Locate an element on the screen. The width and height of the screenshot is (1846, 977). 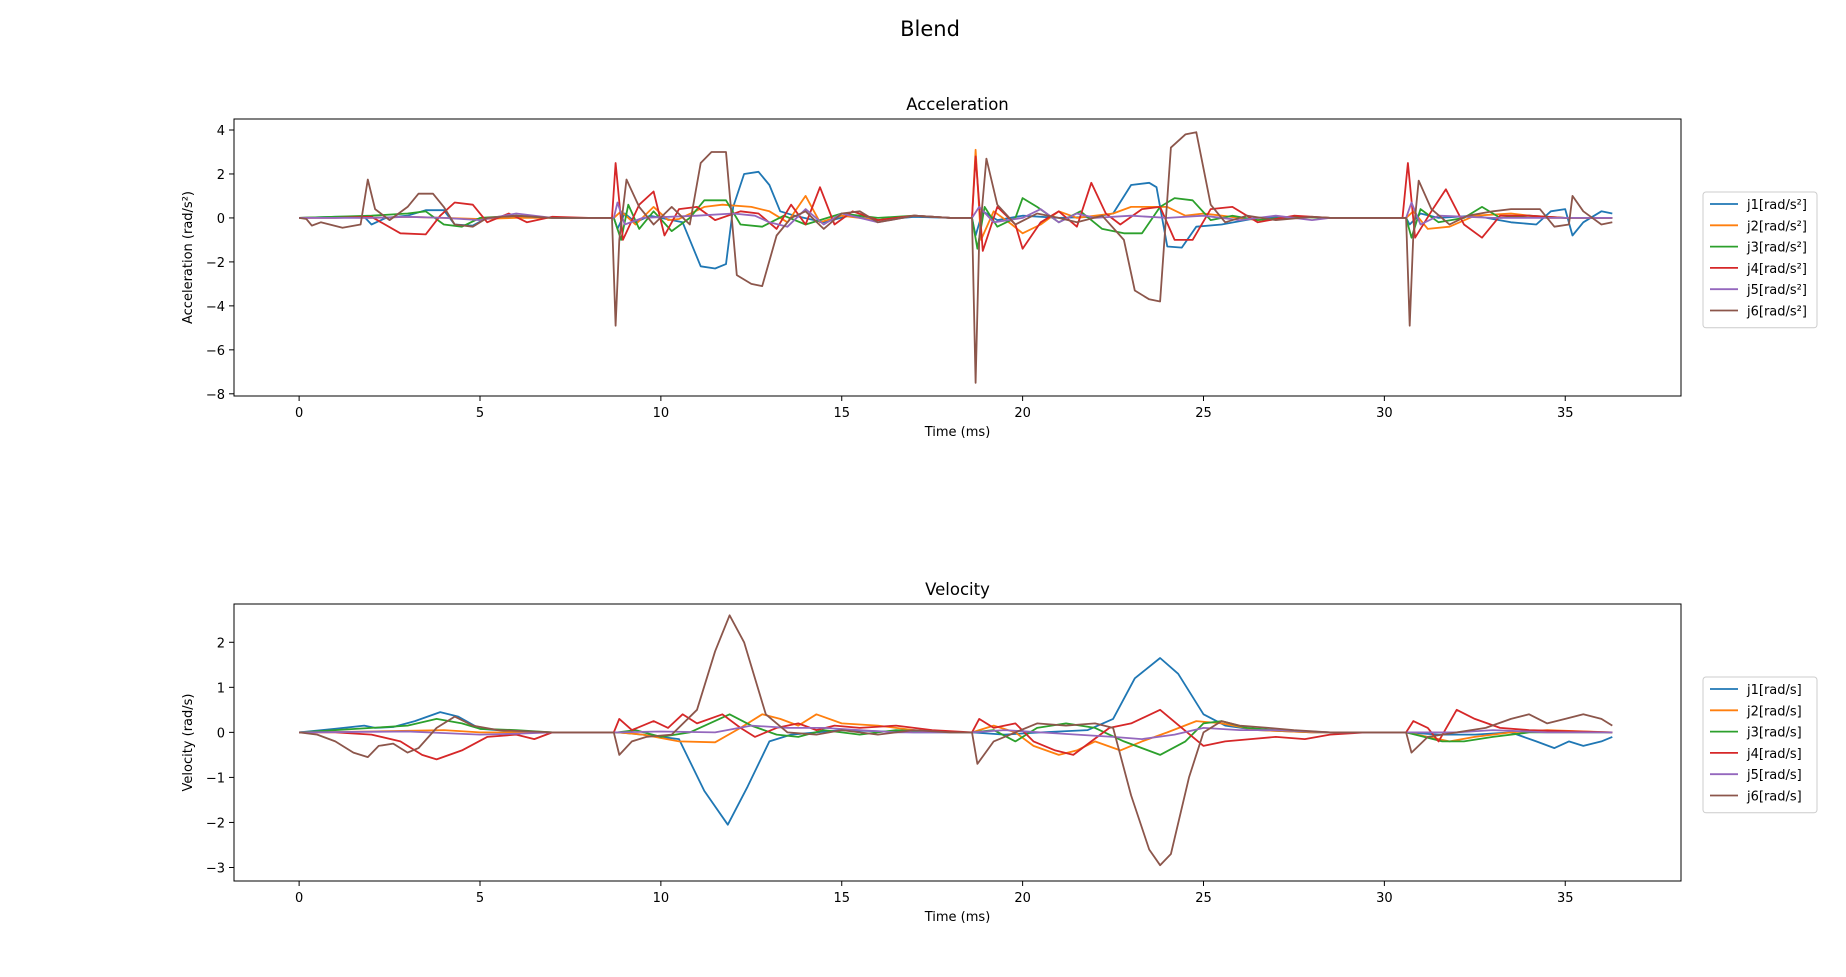
accel-xtick-label: 15 is located at coordinates (841, 413).